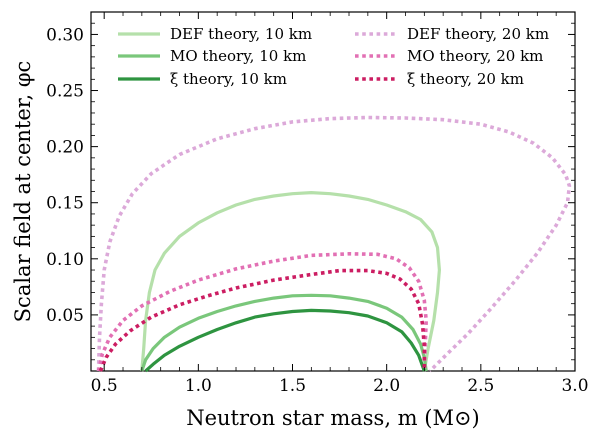  What do you see at coordinates (65, 316) in the screenshot?
I see `y-tick-label: 0.05` at bounding box center [65, 316].